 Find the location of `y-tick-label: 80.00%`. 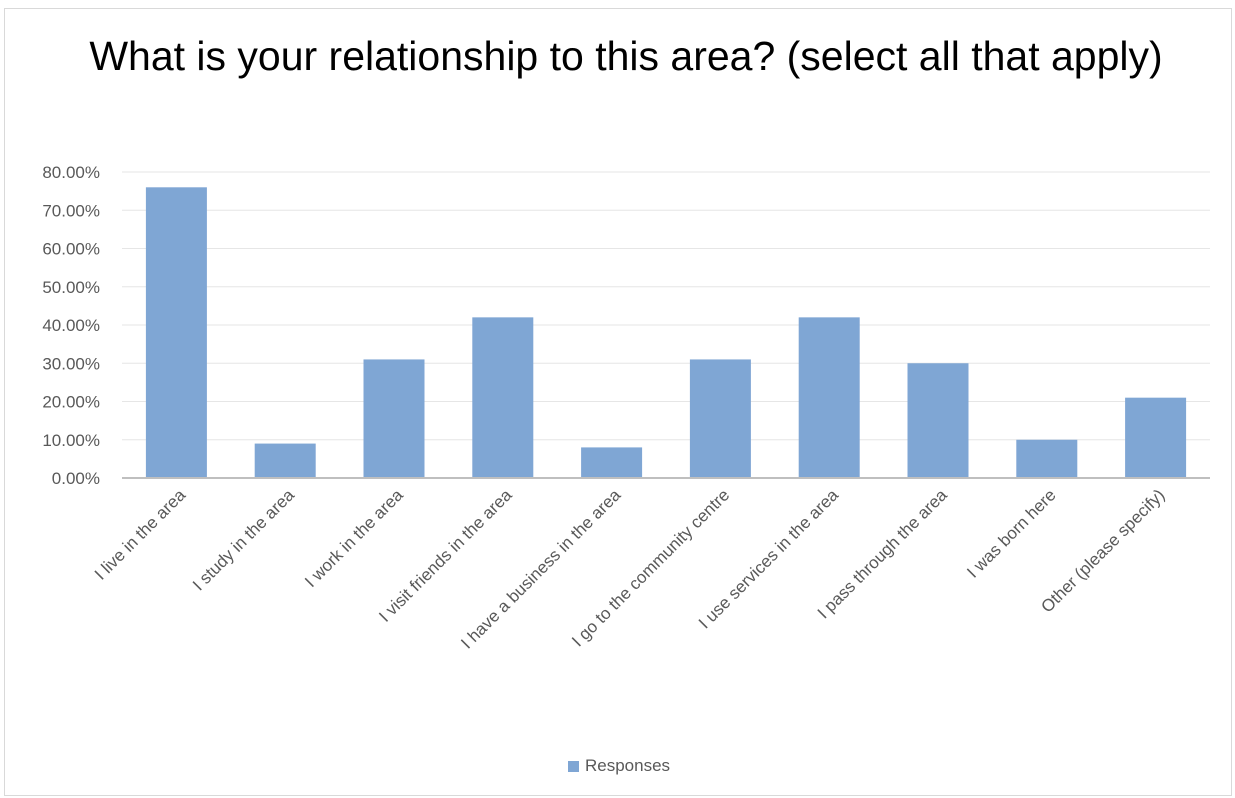

y-tick-label: 80.00% is located at coordinates (71, 172).